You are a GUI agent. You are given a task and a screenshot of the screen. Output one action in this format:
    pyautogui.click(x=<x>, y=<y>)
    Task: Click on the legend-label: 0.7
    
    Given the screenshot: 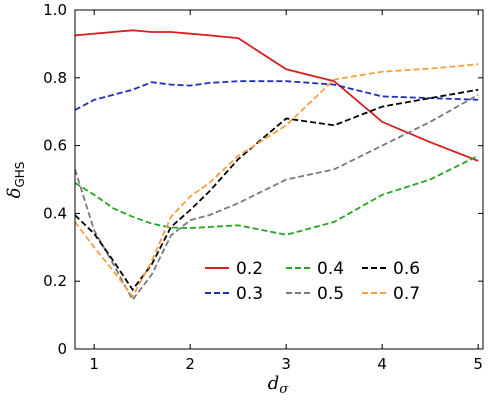 What is the action you would take?
    pyautogui.click(x=406, y=294)
    